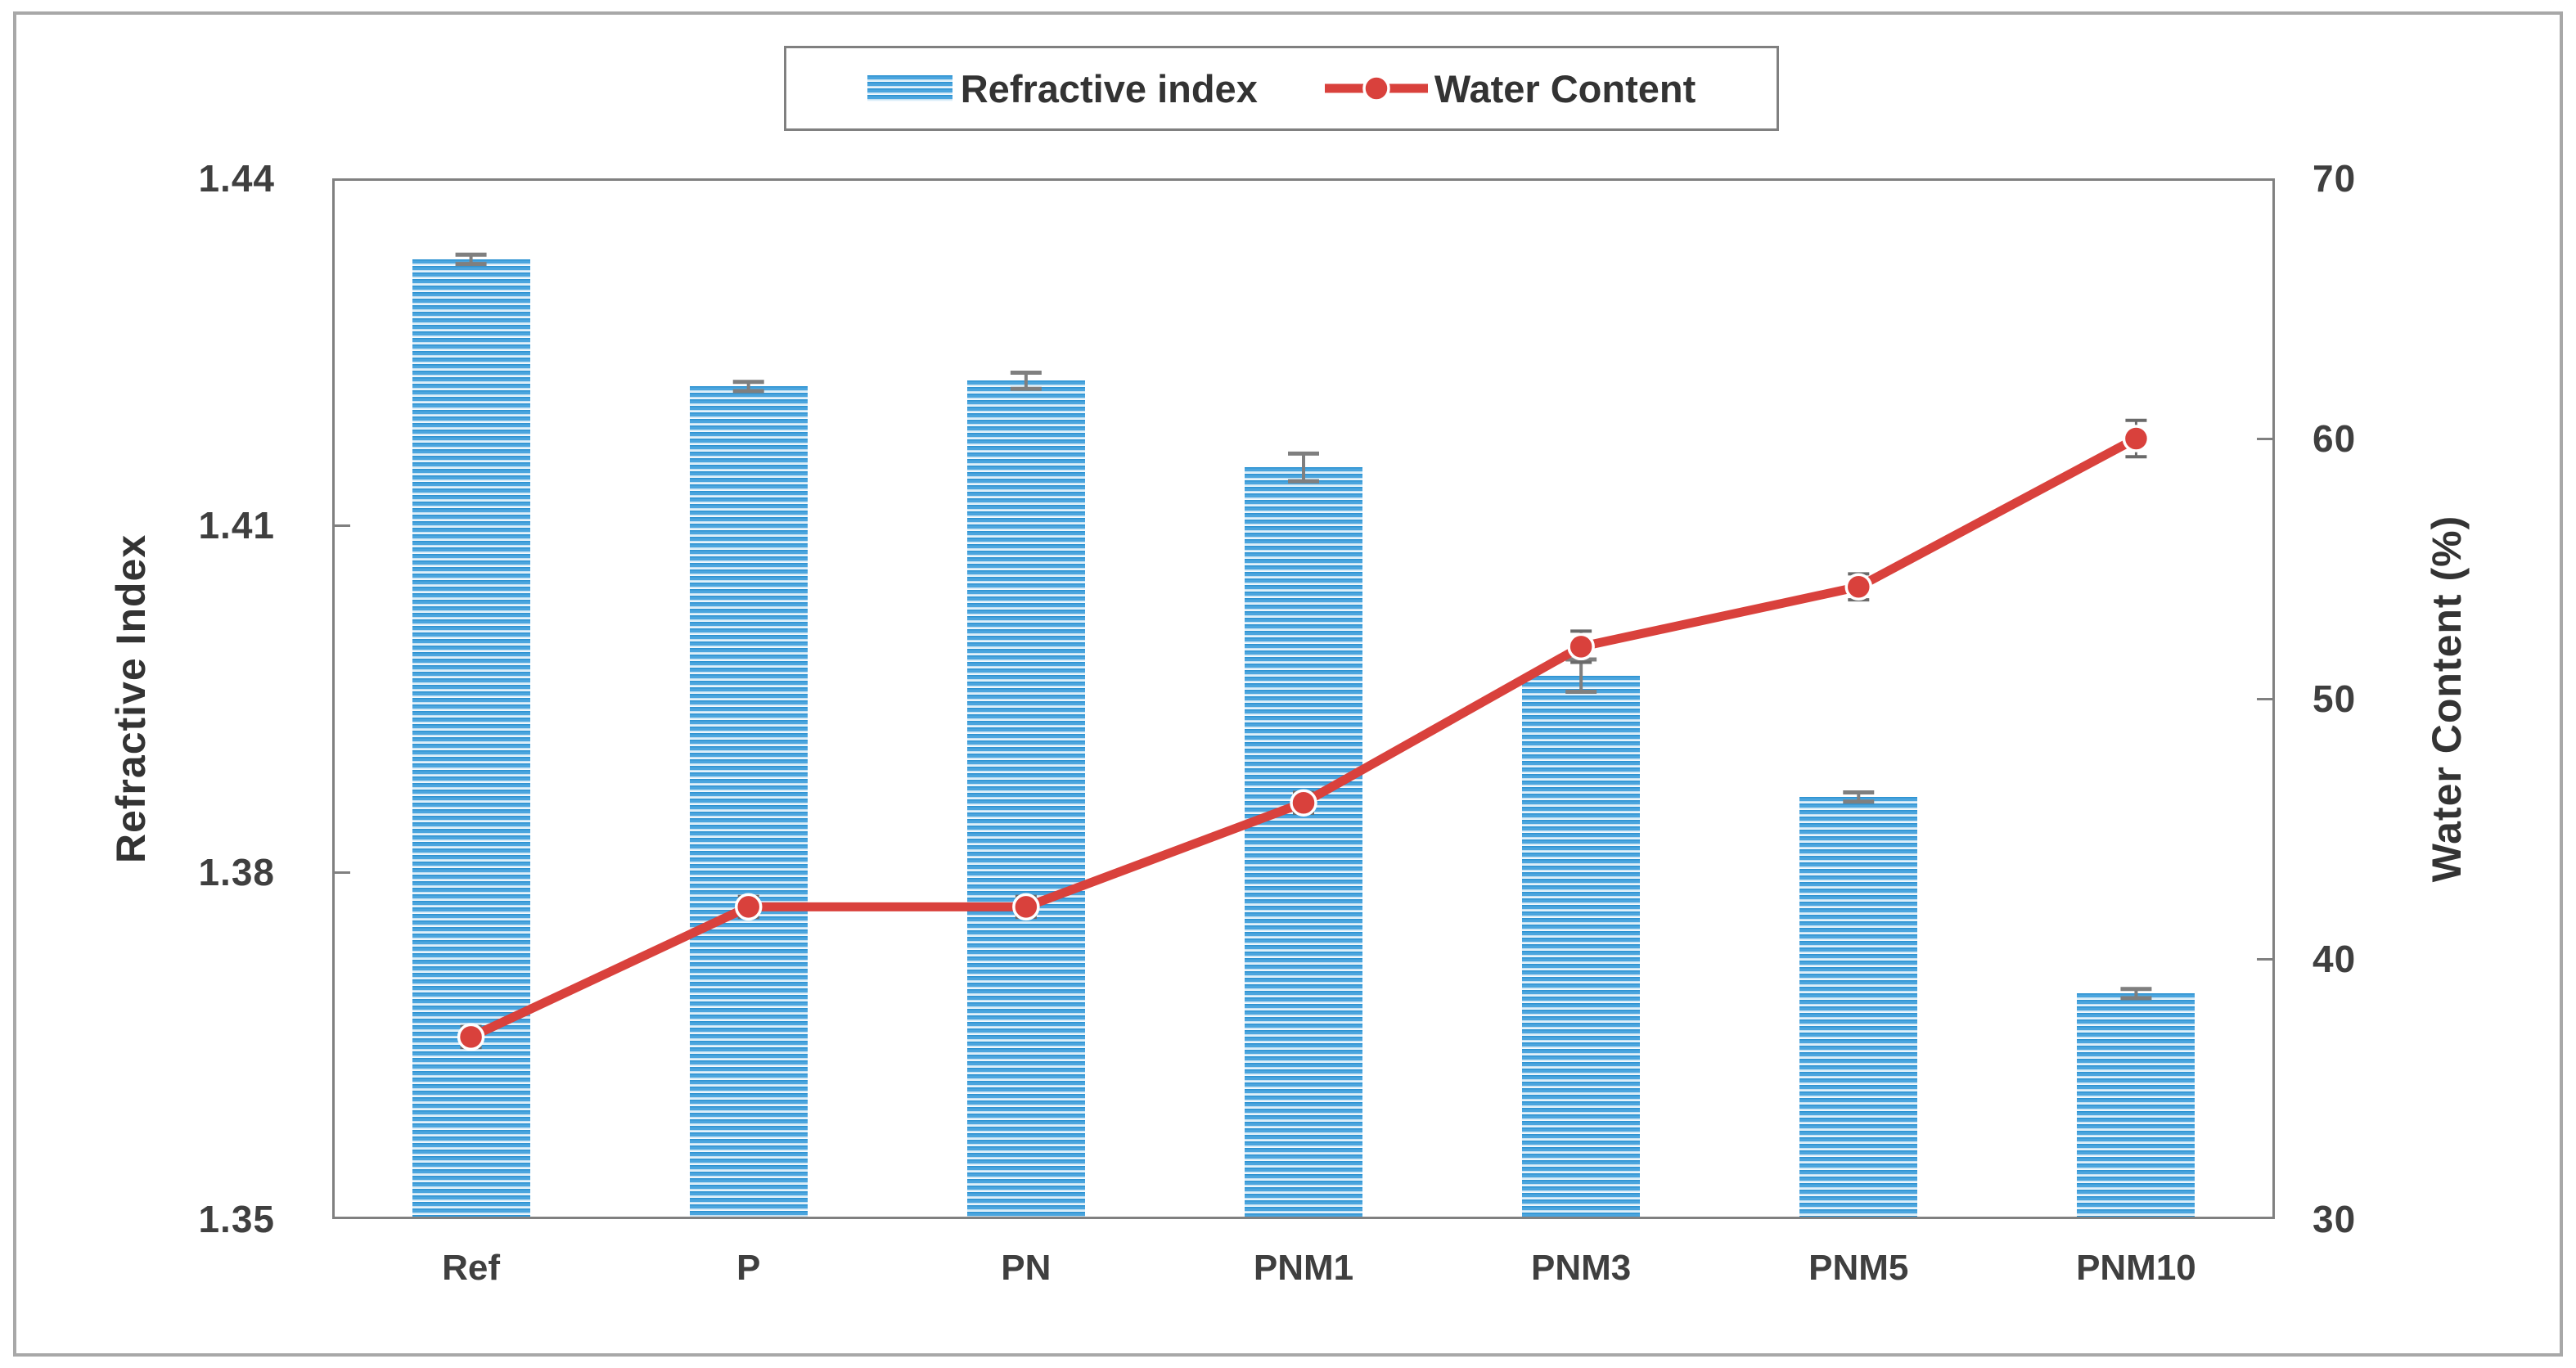 This screenshot has width=2576, height=1368. Describe the element at coordinates (1581, 1268) in the screenshot. I see `category-label-pnm3: PNM3` at that location.